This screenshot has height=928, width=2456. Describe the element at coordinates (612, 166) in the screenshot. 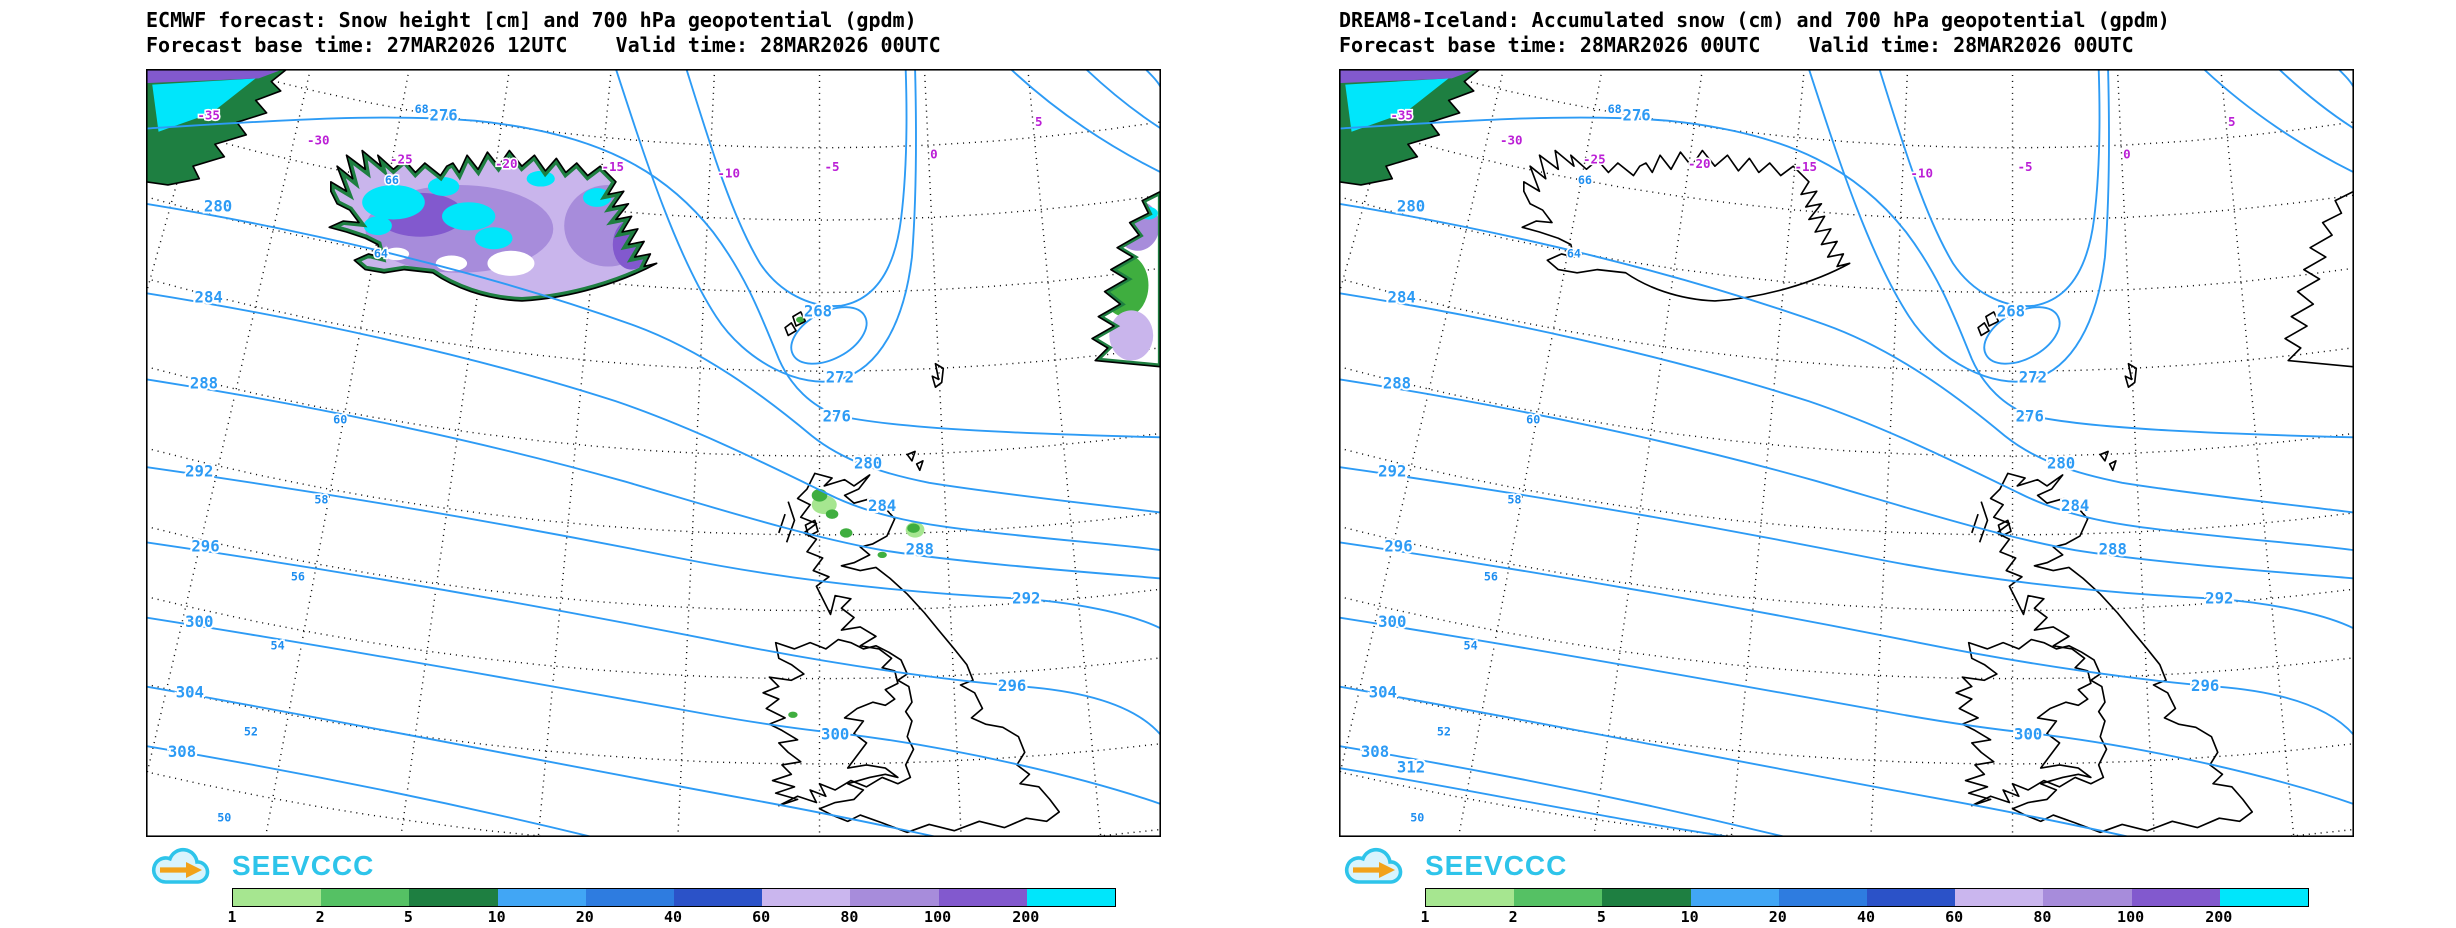

I see `longitude-label: -15` at that location.